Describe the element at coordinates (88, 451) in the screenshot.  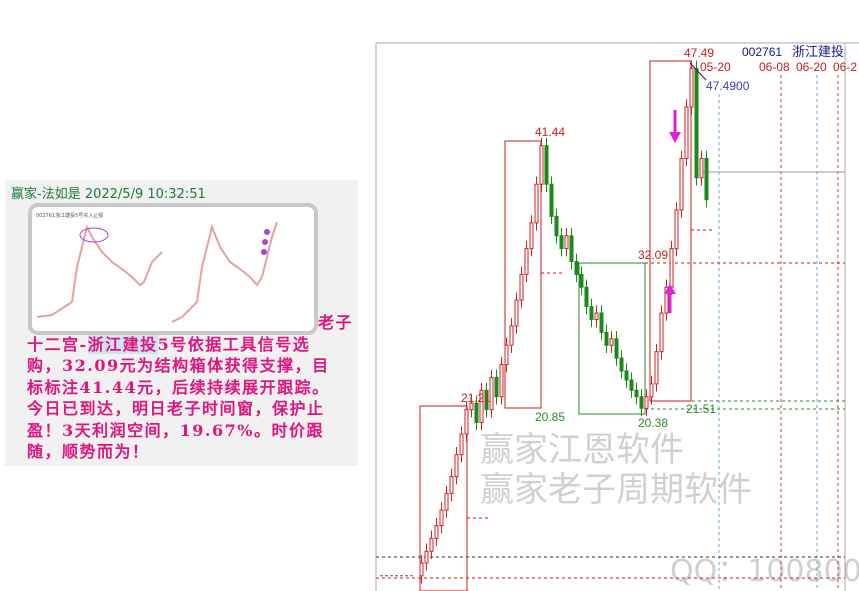
I see `message-line: 随，顺势而为！` at that location.